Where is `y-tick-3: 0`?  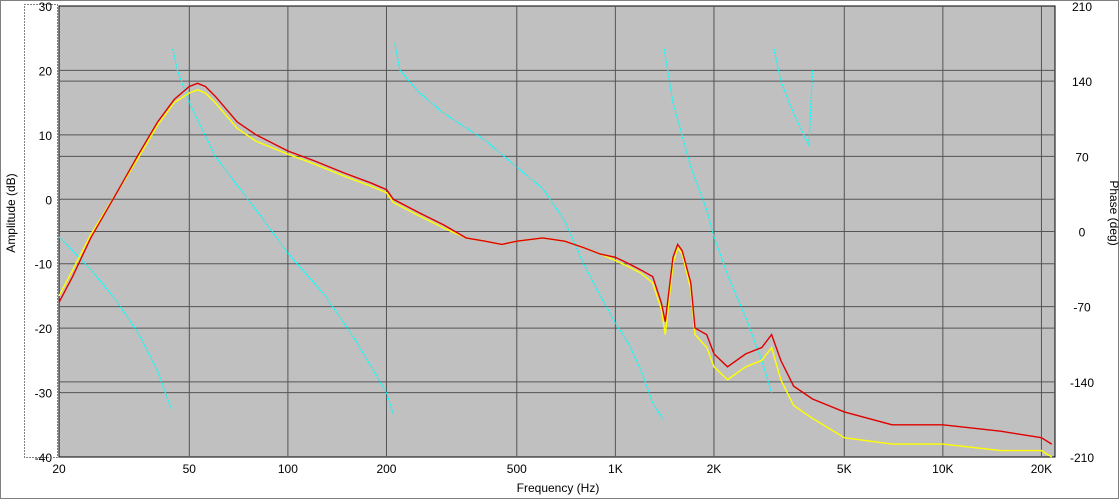
y-tick-3: 0 is located at coordinates (48, 200).